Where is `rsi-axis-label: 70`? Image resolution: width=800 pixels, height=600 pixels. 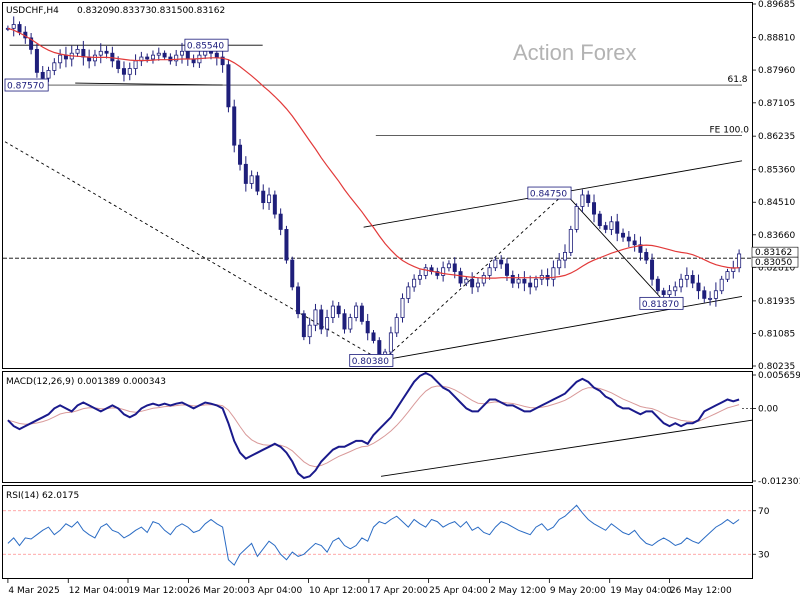
rsi-axis-label: 70 is located at coordinates (764, 512).